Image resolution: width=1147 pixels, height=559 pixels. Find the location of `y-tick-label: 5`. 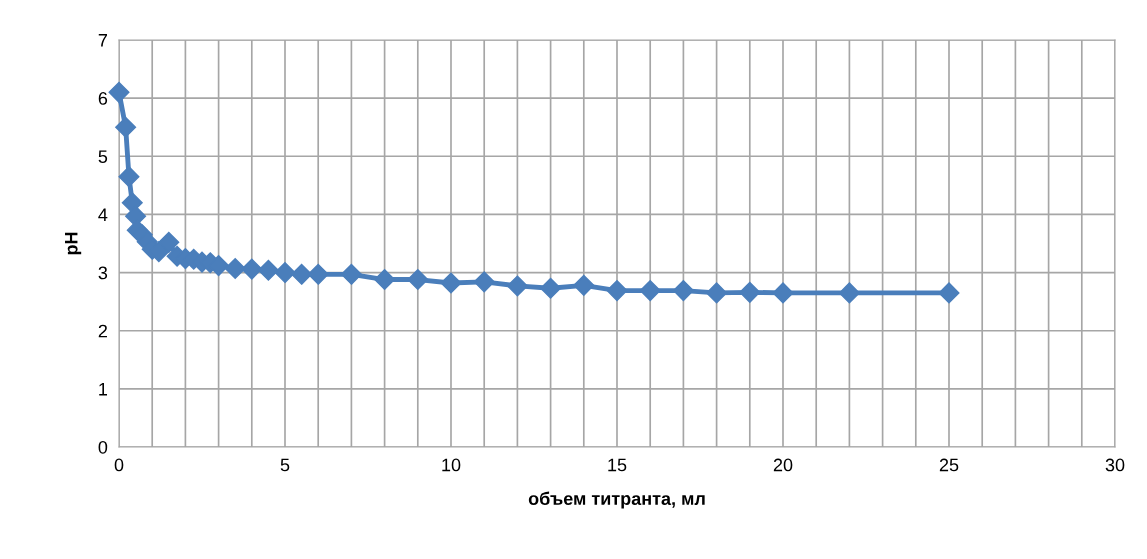

y-tick-label: 5 is located at coordinates (103, 157).